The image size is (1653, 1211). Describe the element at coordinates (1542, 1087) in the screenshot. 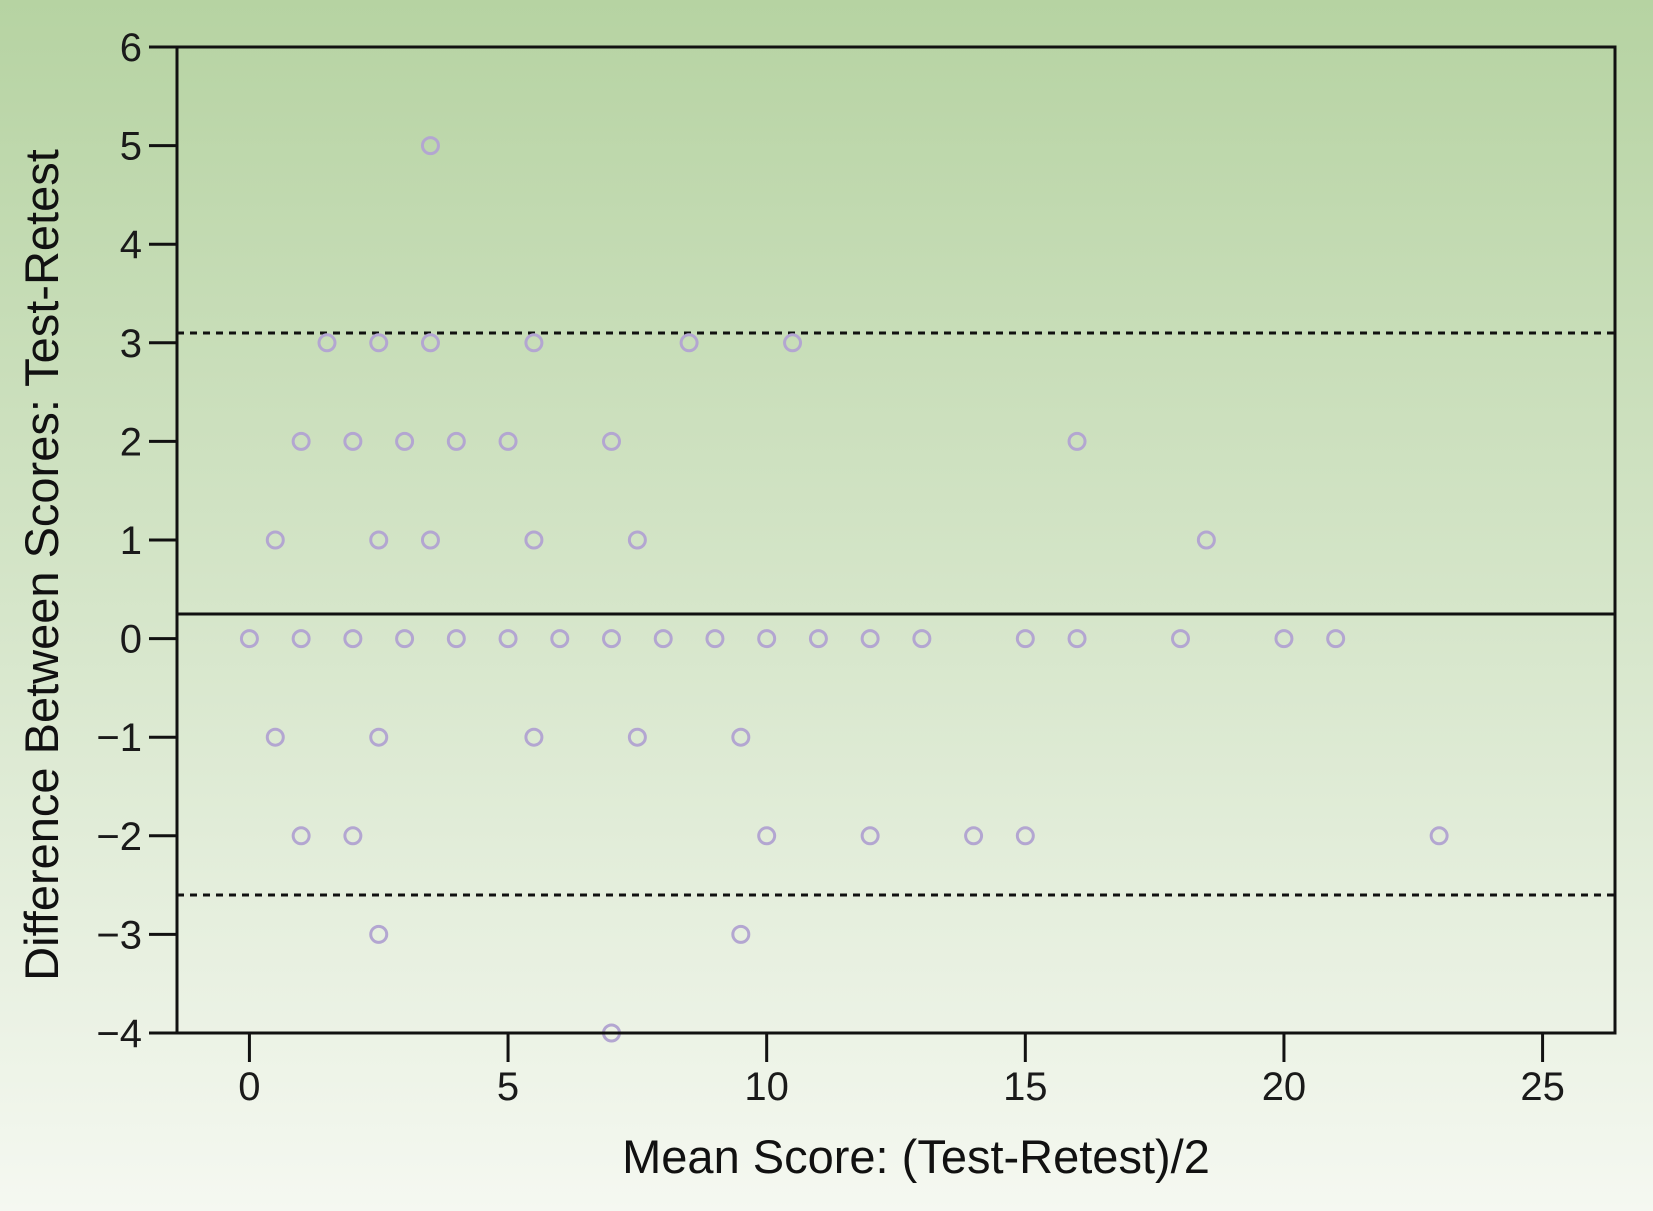

I see `x-tick-label: 25` at that location.